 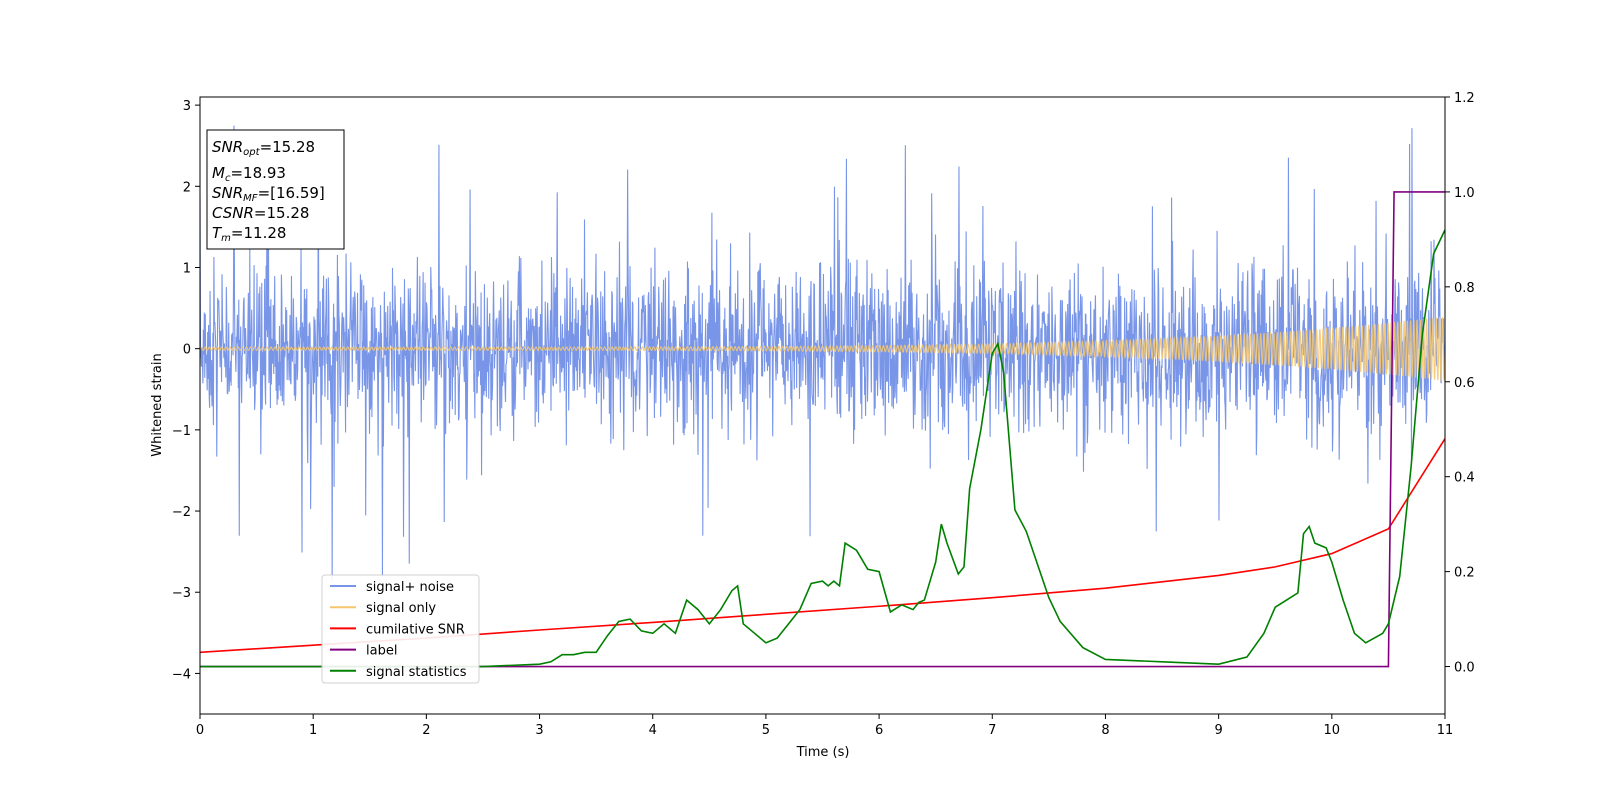 What do you see at coordinates (187, 106) in the screenshot?
I see `y-tick-label: 3` at bounding box center [187, 106].